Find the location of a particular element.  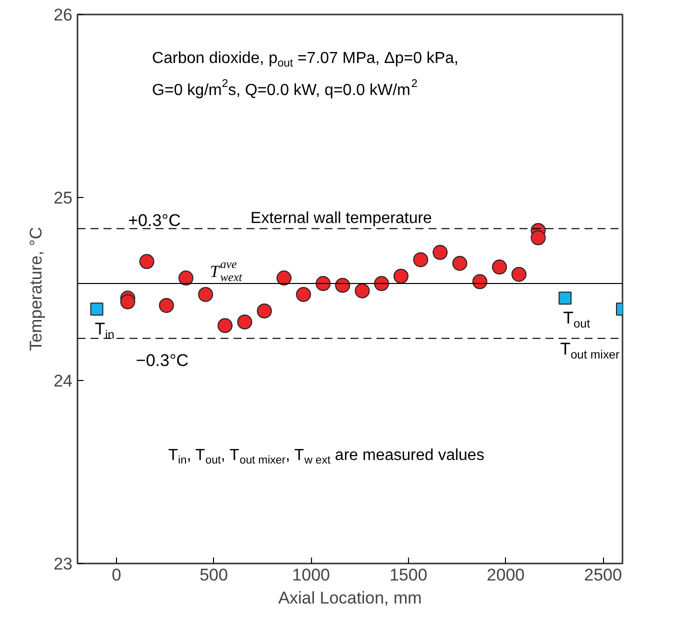

annotation: External wall temperature is located at coordinates (341, 219).